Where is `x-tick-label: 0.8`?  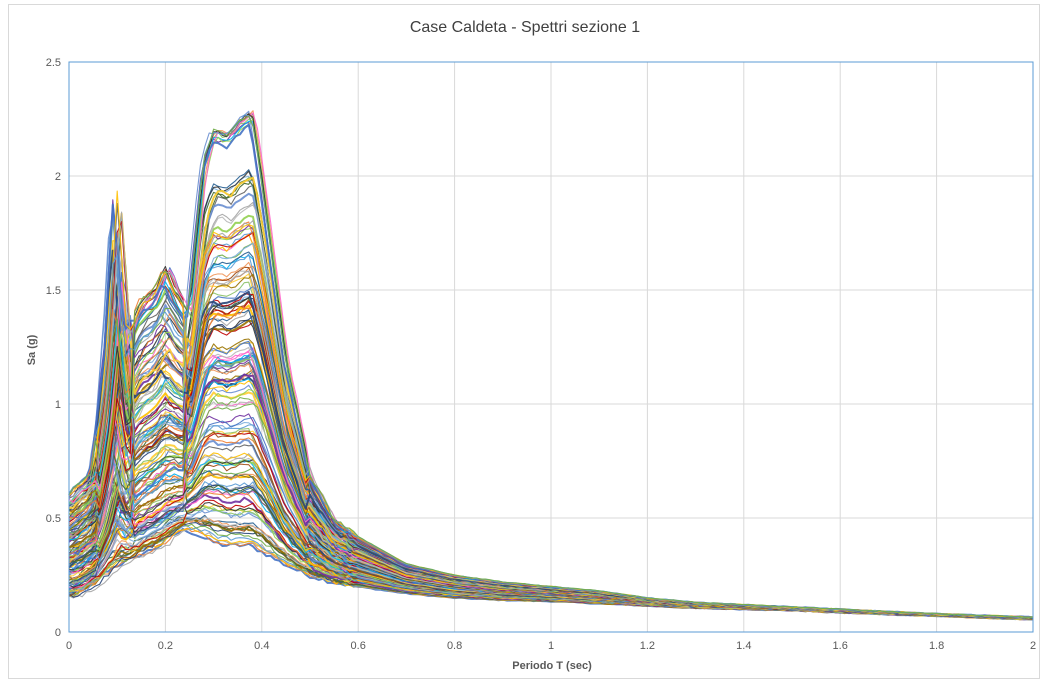 x-tick-label: 0.8 is located at coordinates (454, 646).